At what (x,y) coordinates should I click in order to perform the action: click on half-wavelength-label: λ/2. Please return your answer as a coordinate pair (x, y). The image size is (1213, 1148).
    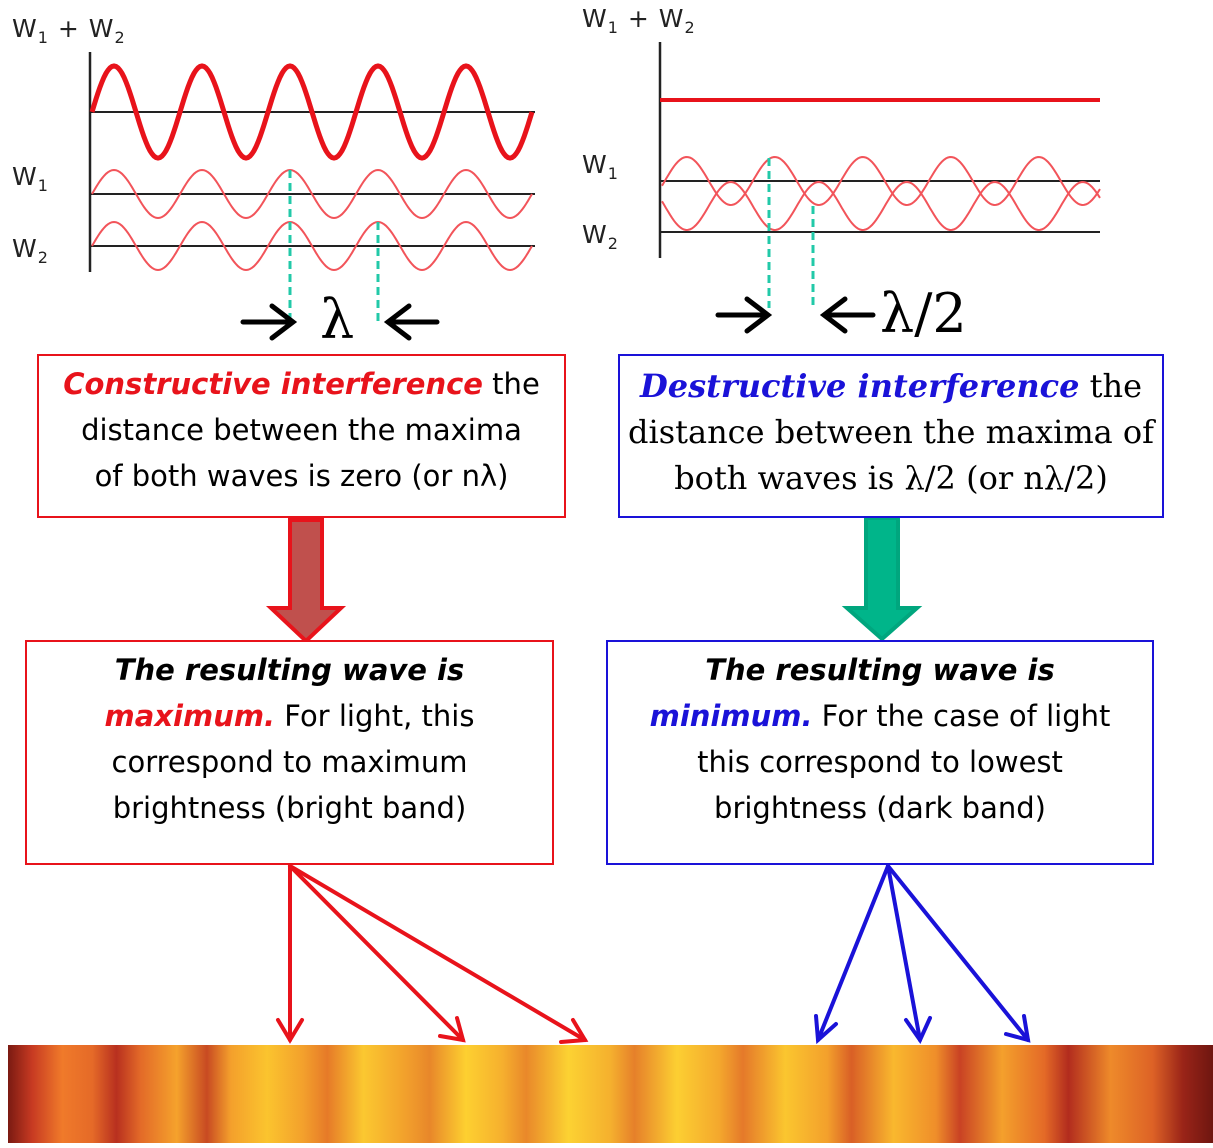
    Looking at the image, I should click on (923, 313).